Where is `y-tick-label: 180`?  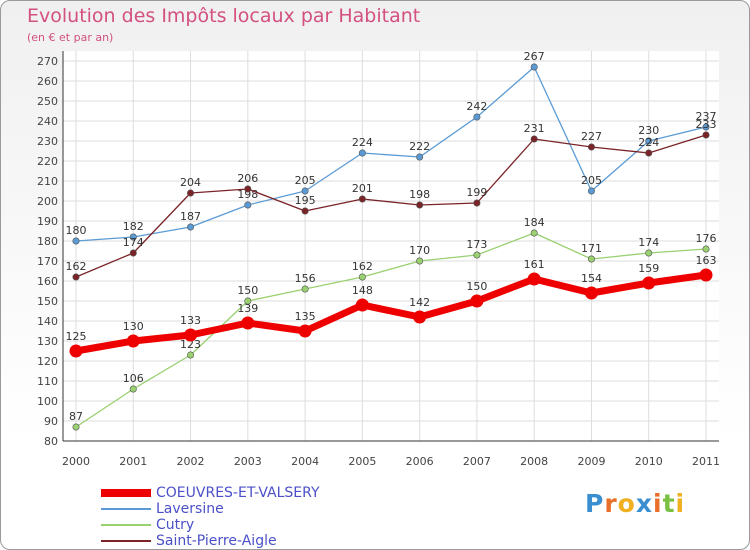 y-tick-label: 180 is located at coordinates (47, 241).